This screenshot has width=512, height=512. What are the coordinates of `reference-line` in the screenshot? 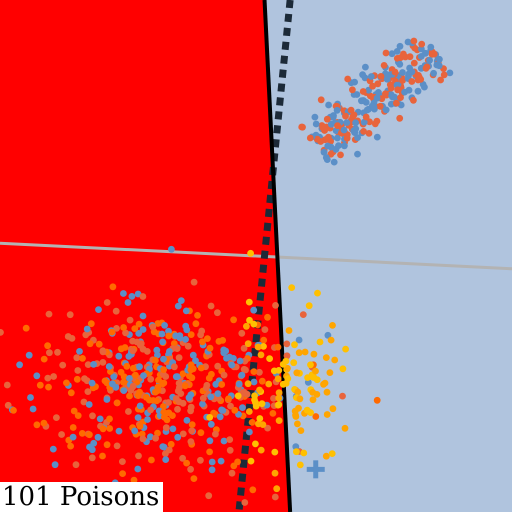 It's located at (256, 256).